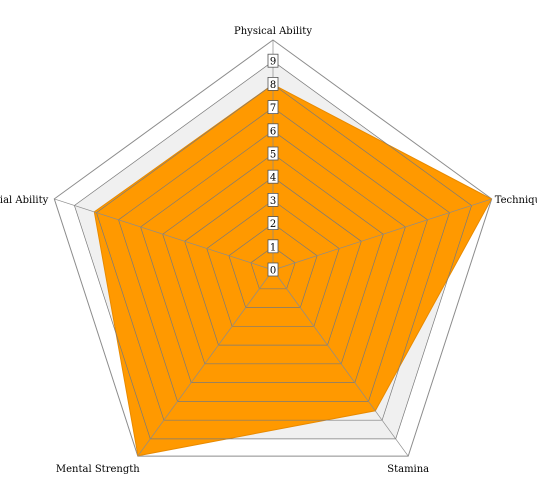 The image size is (537, 483). I want to click on tick-text: 0, so click(273, 271).